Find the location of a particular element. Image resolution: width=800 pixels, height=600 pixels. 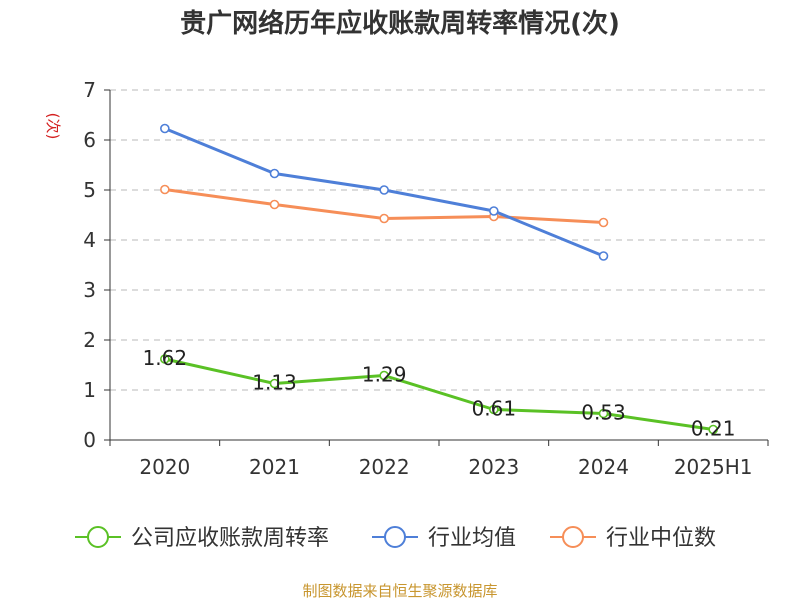

data-label: 1.13 is located at coordinates (274, 383).